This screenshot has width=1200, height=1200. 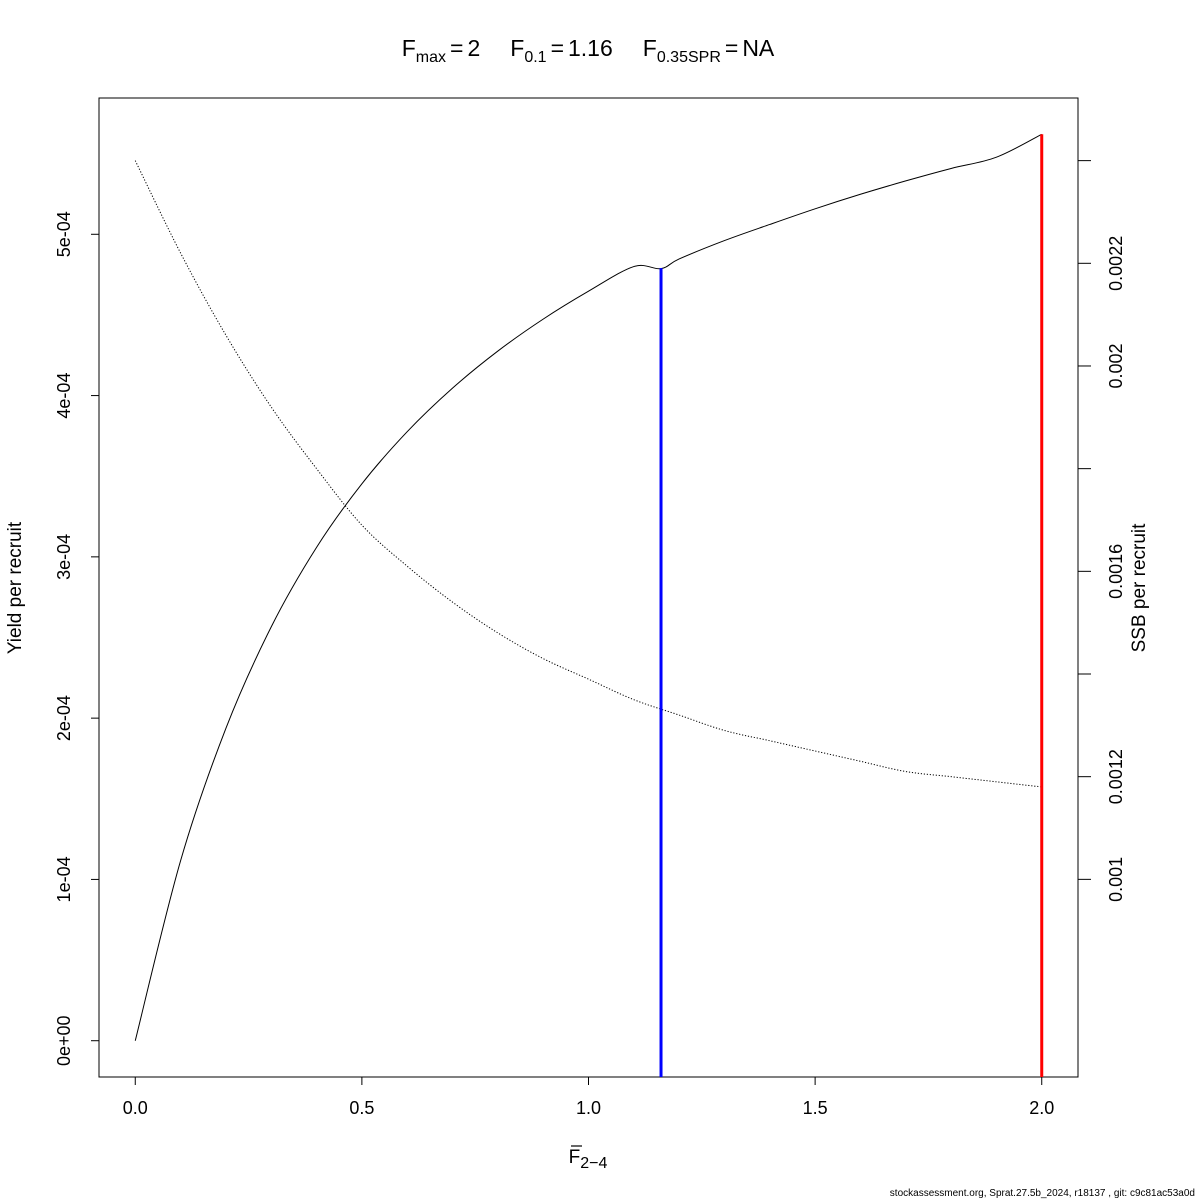 I want to click on x-tick-label: 2.0, so click(x=1041, y=1108).